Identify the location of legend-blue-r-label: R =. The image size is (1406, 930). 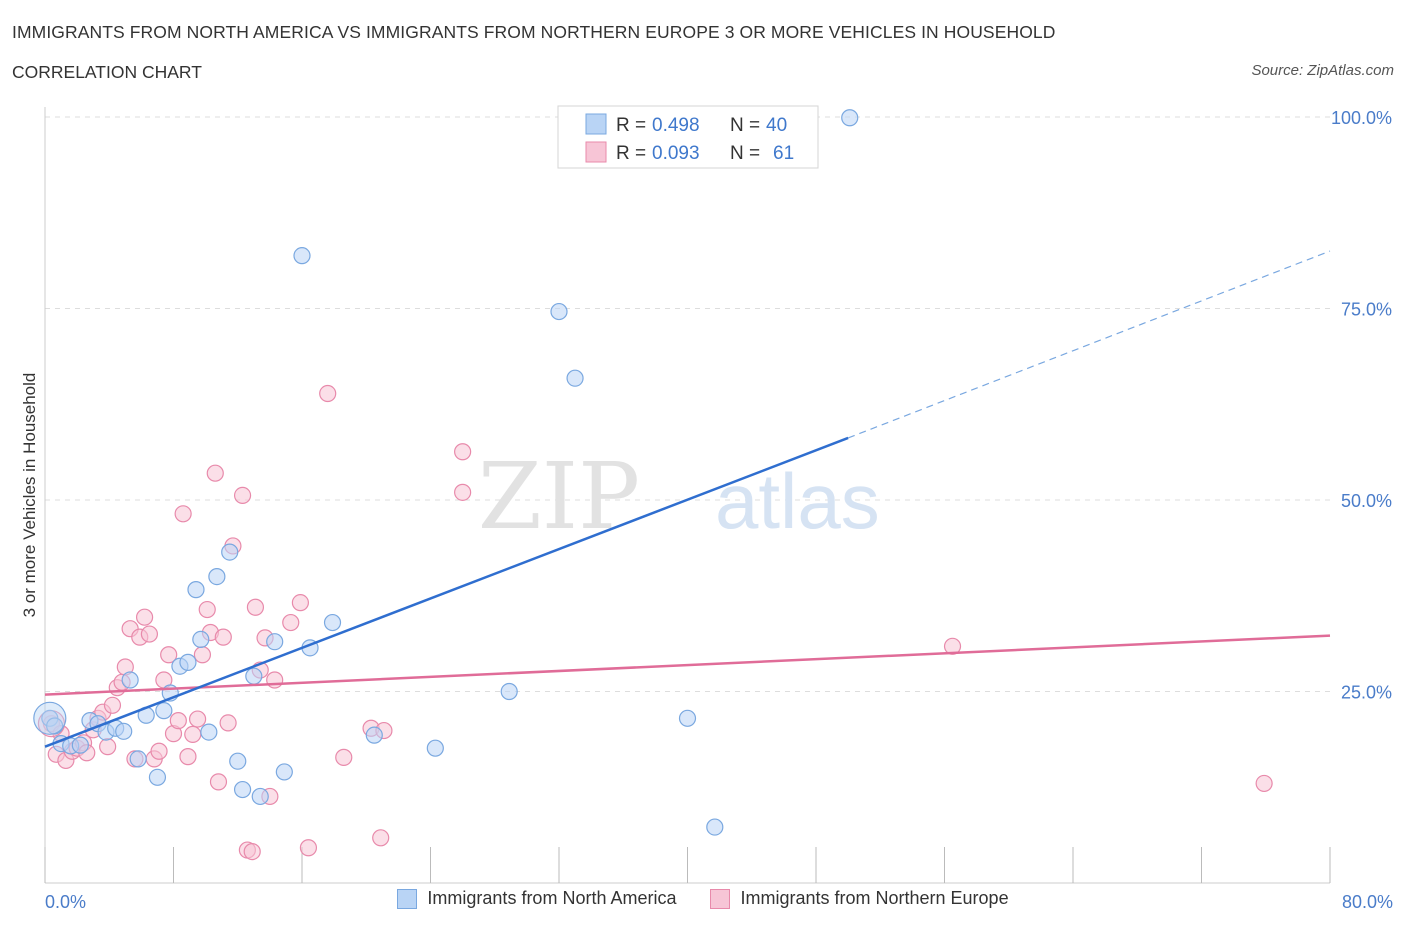
(631, 125).